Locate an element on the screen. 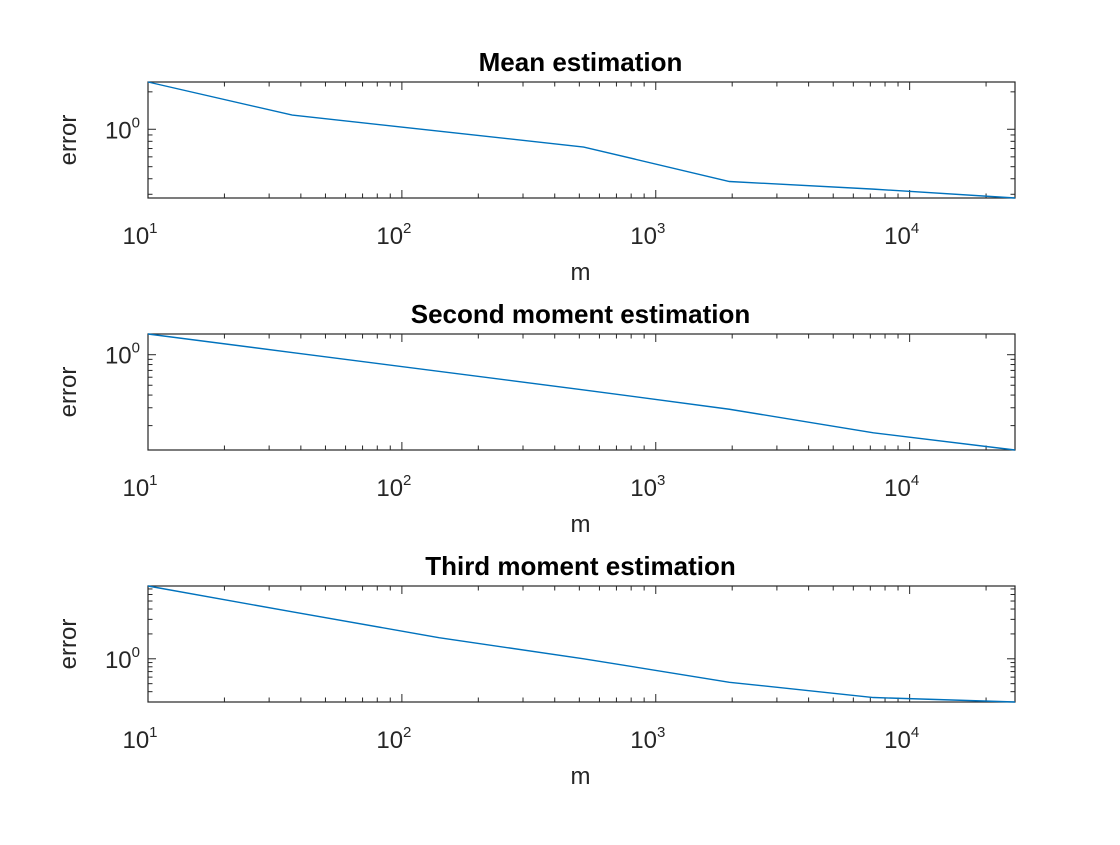  chart-title: Mean estimation is located at coordinates (581, 62).